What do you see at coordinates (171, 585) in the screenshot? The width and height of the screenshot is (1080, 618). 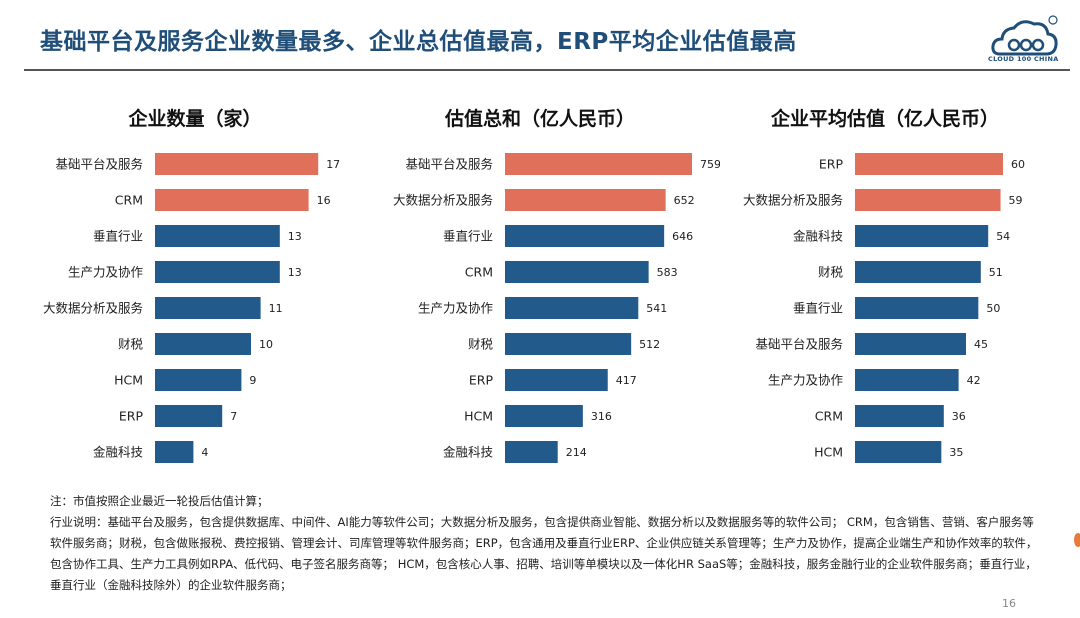 I see `footnote-line: 垂直行业（金融科技除外）的企业软件服务商；` at bounding box center [171, 585].